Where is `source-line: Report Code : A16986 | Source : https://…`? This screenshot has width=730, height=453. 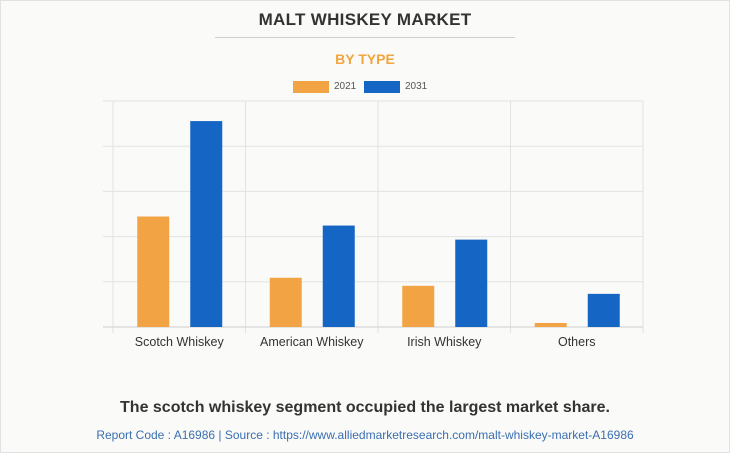
source-line: Report Code : A16986 | Source : https://… is located at coordinates (365, 435).